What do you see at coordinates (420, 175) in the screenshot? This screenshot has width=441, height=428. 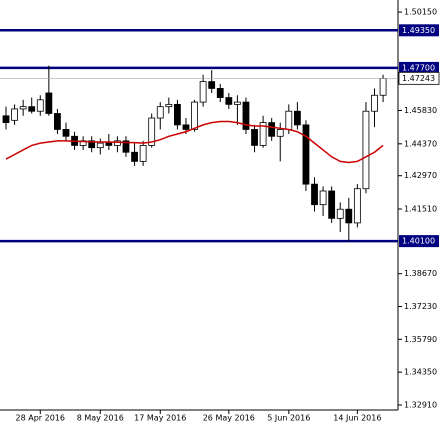 I see `y-tick-label: 1.42970` at bounding box center [420, 175].